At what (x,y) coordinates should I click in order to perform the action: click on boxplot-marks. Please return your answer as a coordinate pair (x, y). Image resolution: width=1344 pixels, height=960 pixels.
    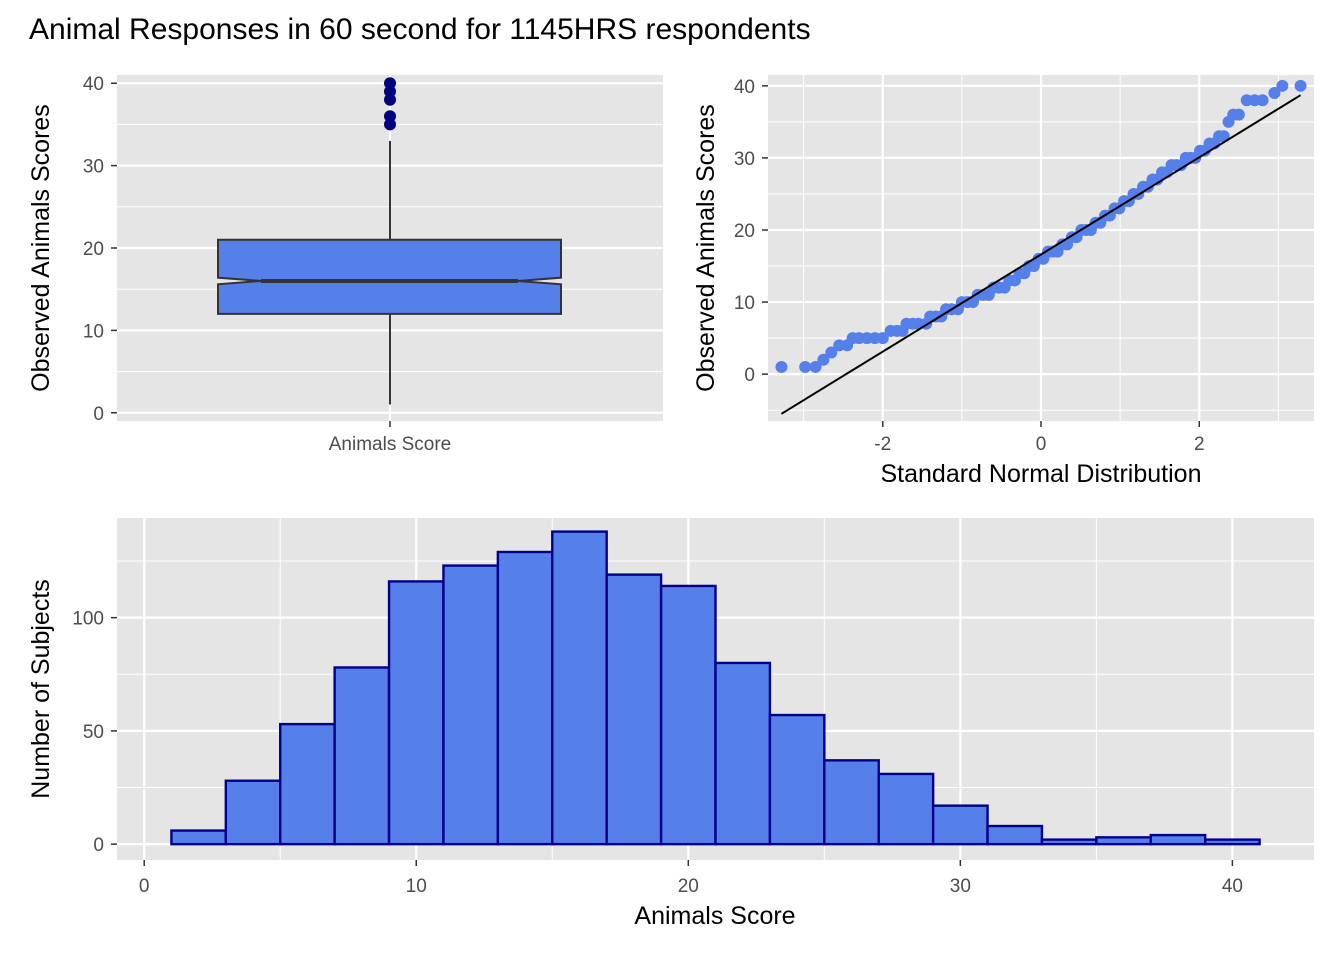
    Looking at the image, I should click on (389, 241).